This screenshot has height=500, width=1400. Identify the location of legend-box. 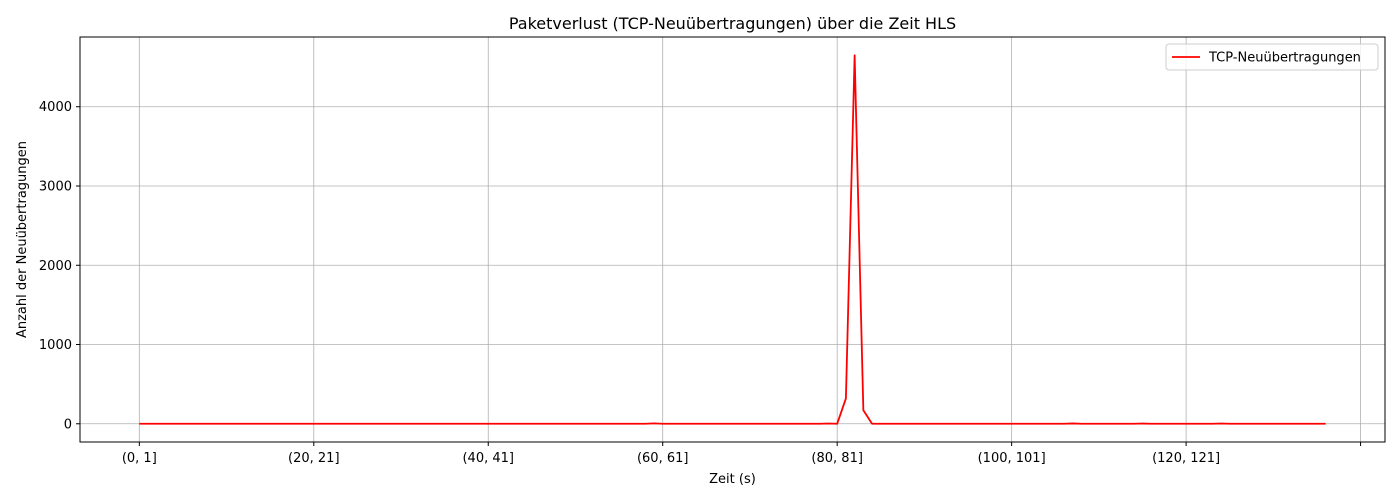
(1272, 57).